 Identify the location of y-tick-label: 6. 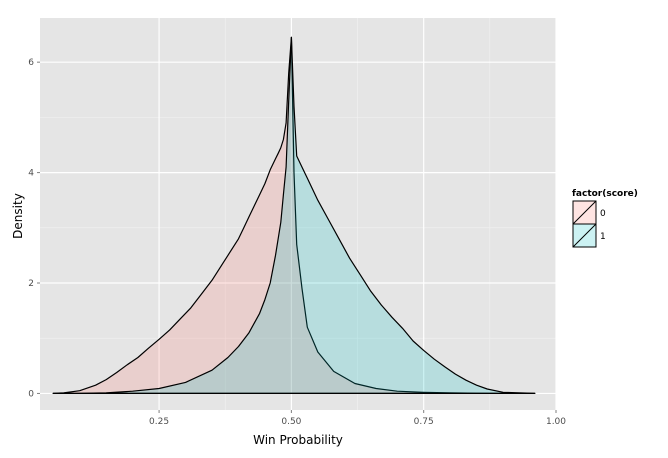
(31, 63).